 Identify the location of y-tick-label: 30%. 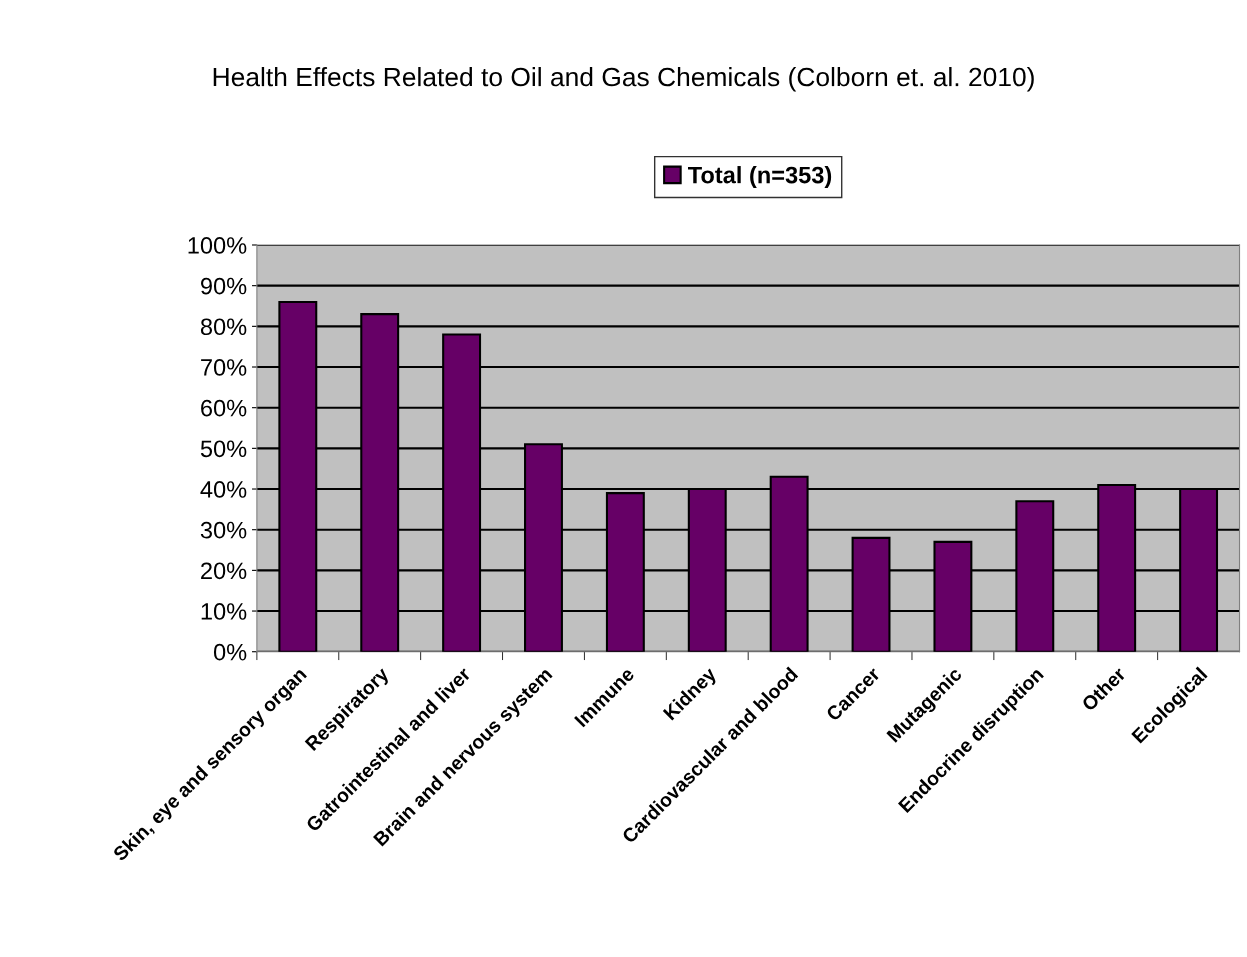
(223, 530).